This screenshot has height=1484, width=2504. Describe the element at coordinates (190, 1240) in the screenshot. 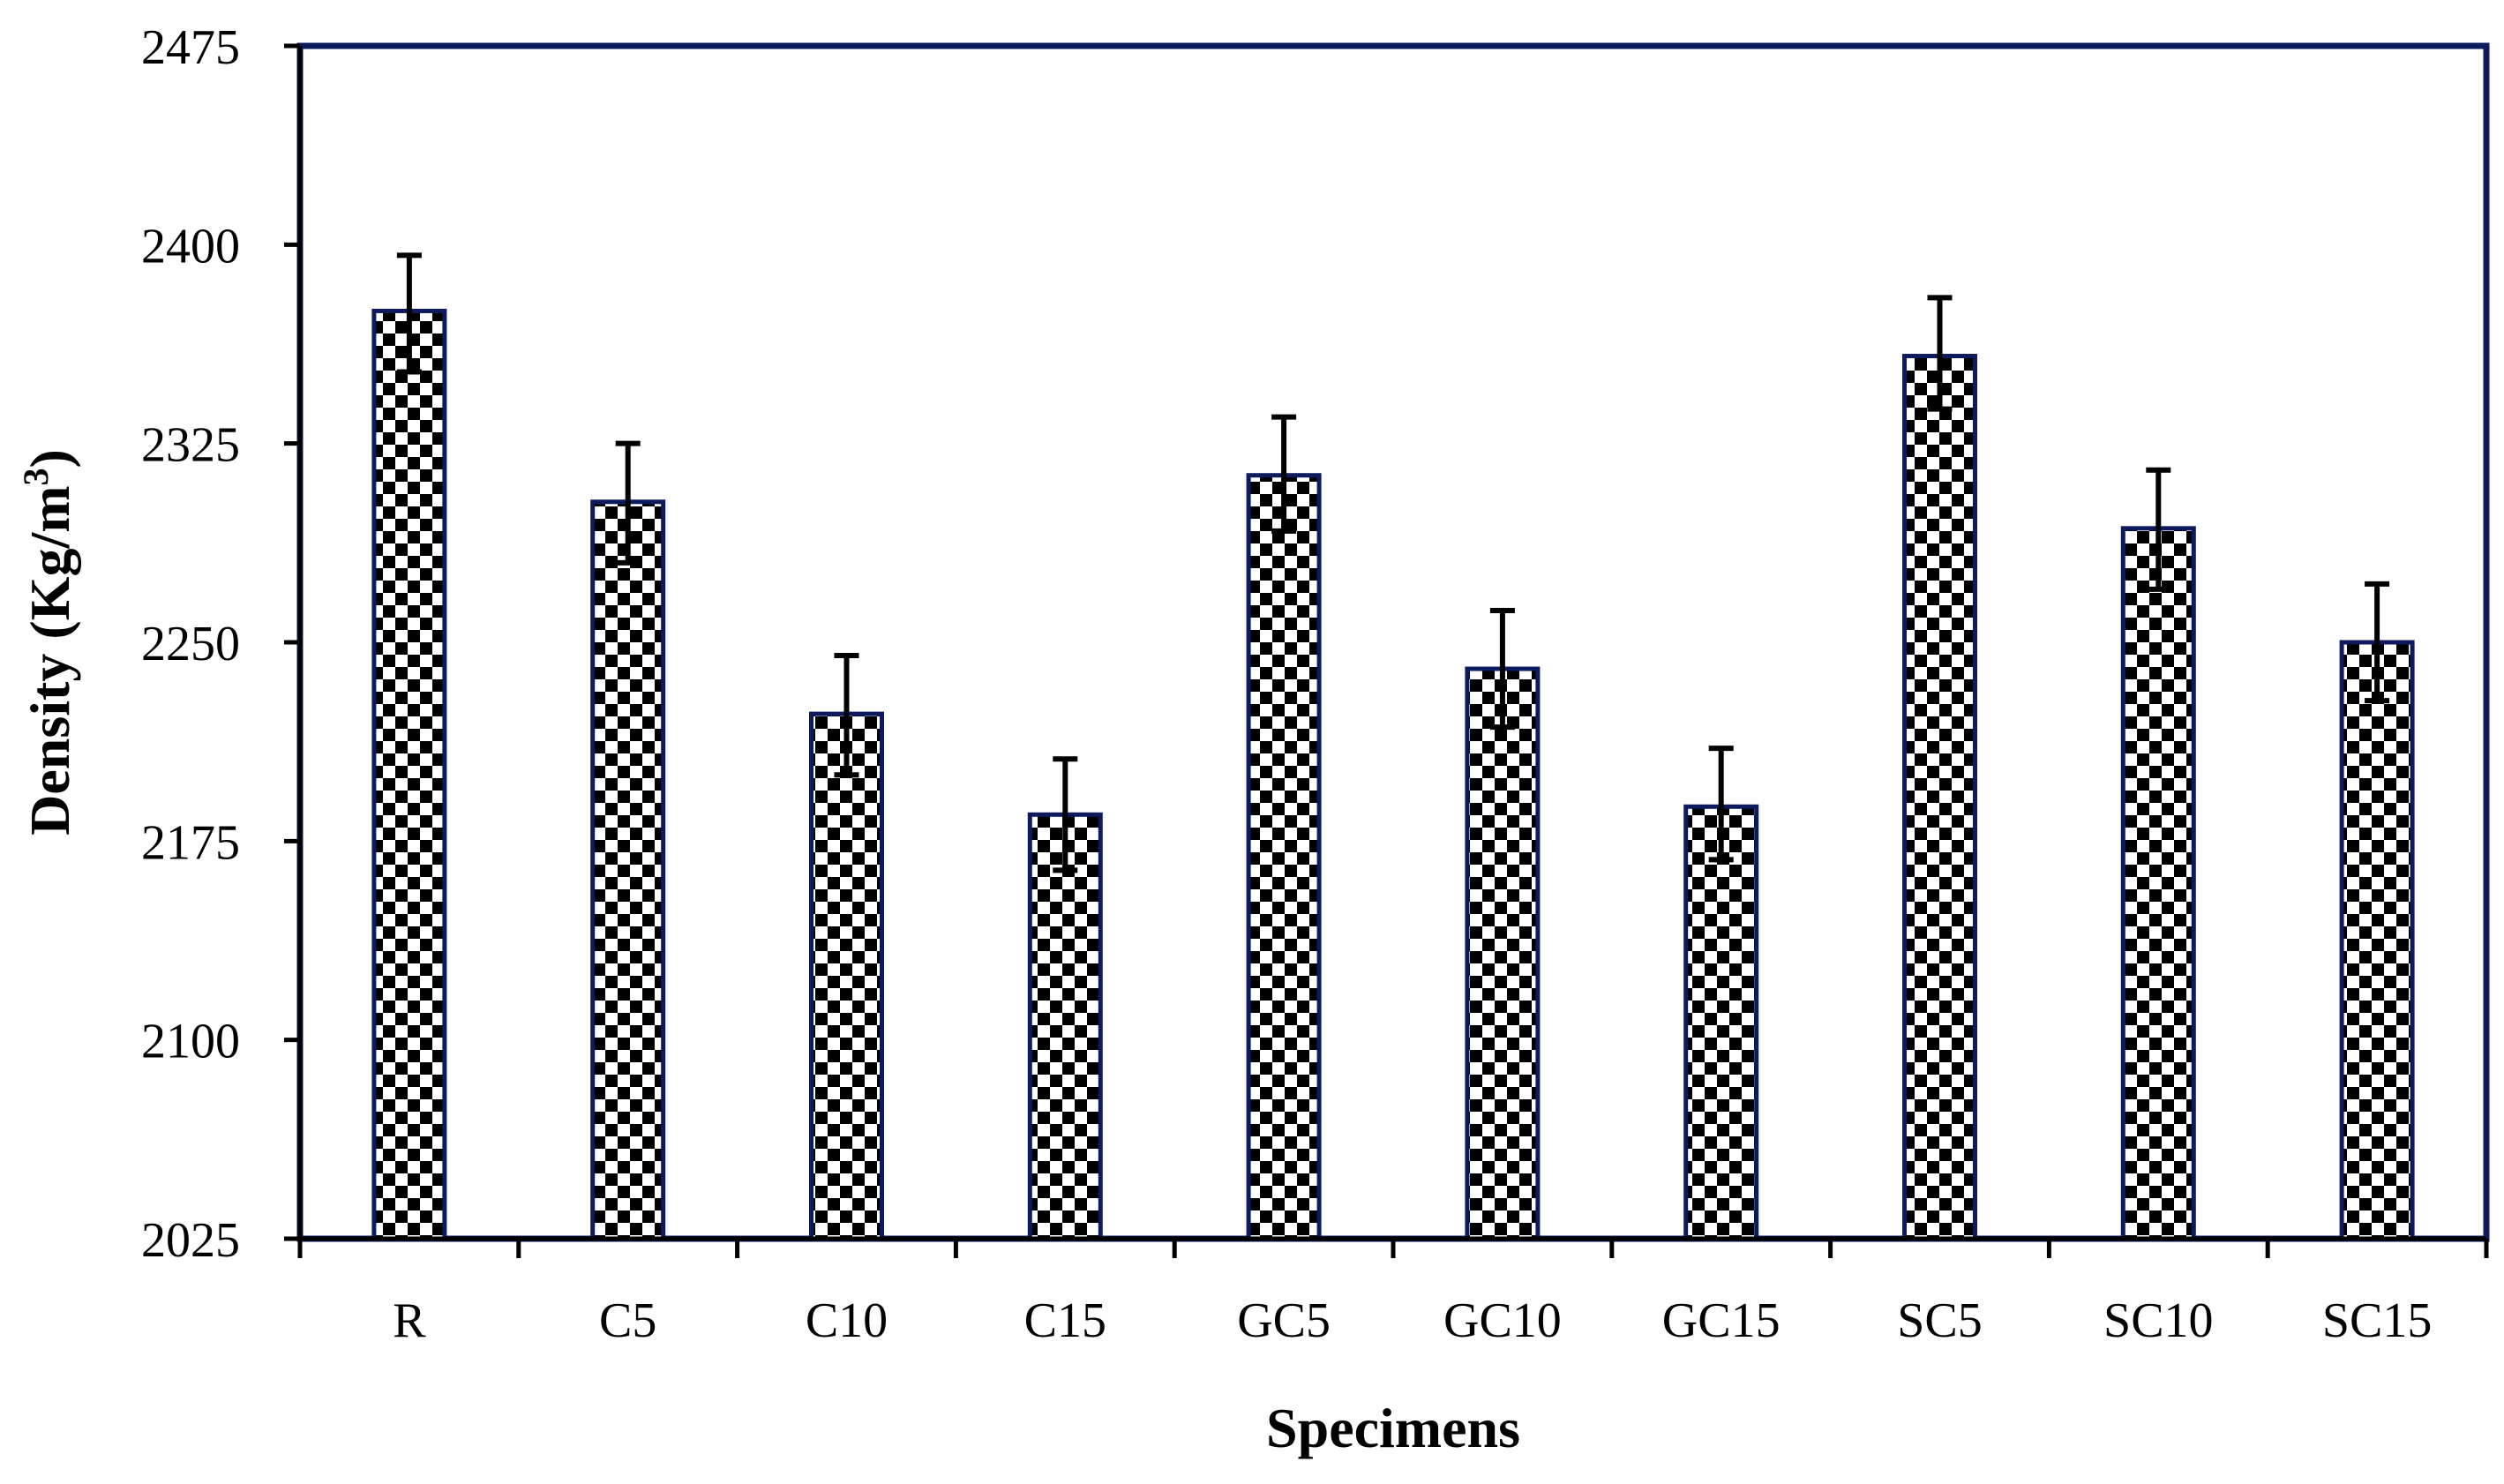

I see `y-tick-label-2025: 2025` at that location.